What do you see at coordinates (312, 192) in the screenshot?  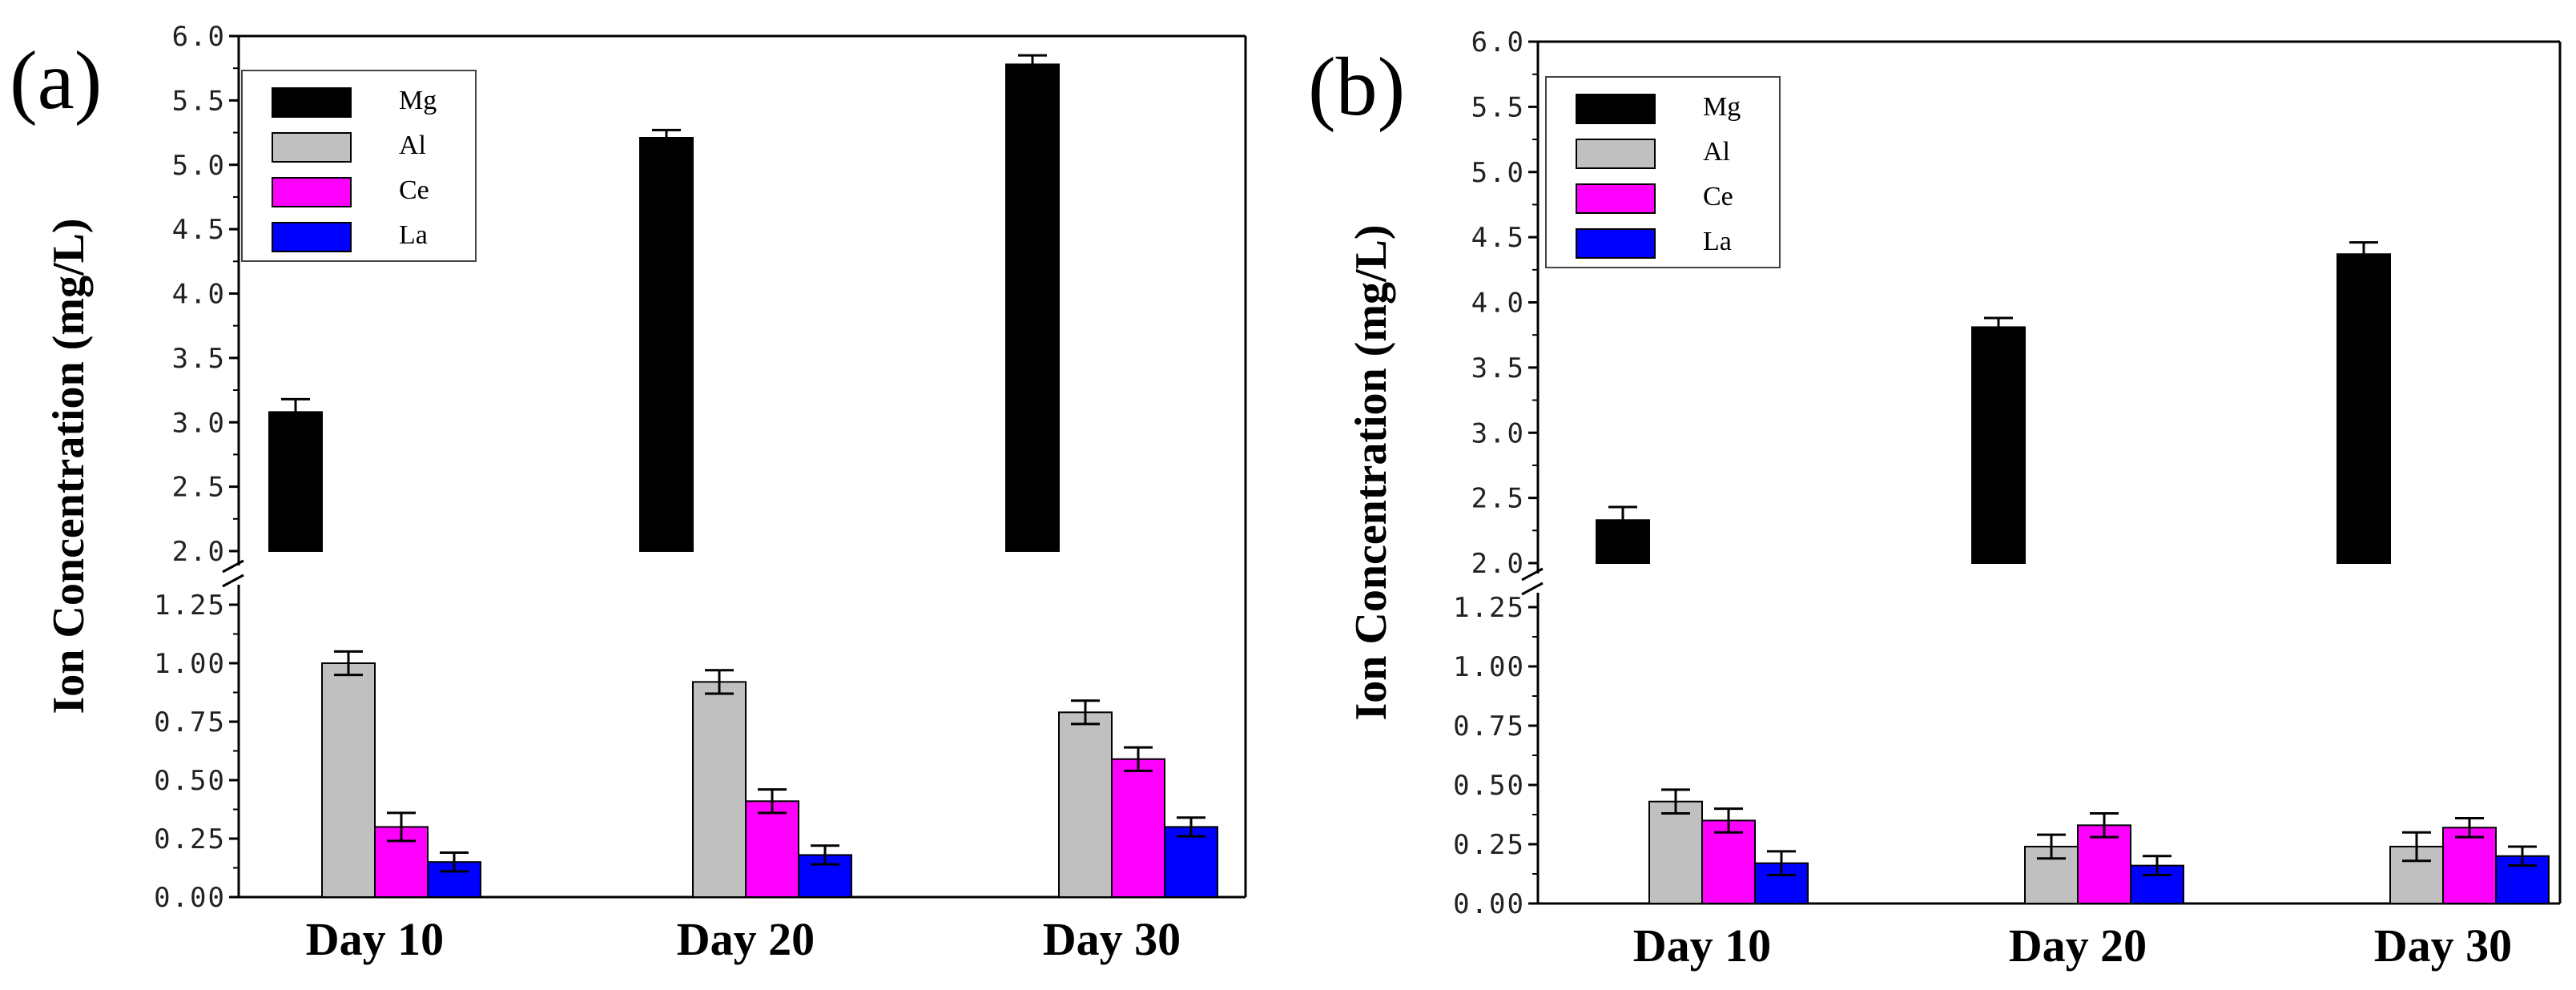 I see `panel-a-legend-swatch-ce` at bounding box center [312, 192].